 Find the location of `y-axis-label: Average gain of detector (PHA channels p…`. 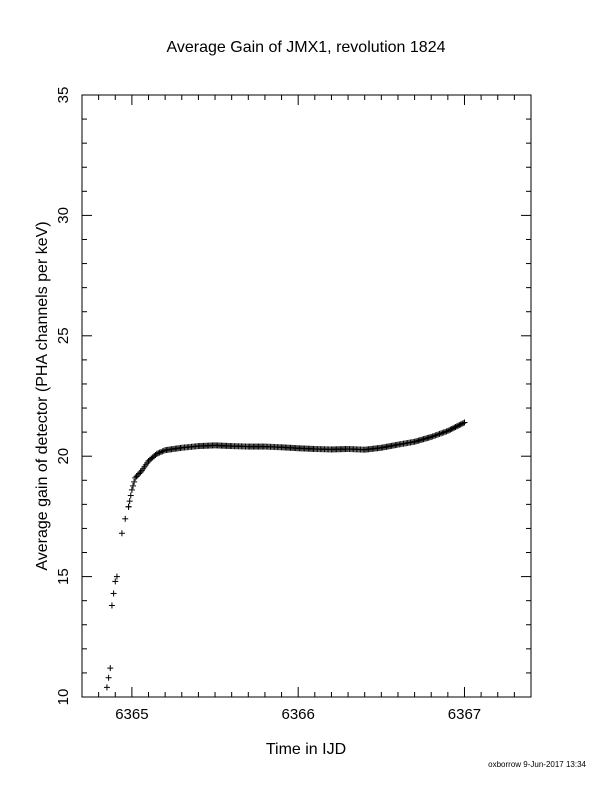

y-axis-label: Average gain of detector (PHA channels p… is located at coordinates (42, 395).